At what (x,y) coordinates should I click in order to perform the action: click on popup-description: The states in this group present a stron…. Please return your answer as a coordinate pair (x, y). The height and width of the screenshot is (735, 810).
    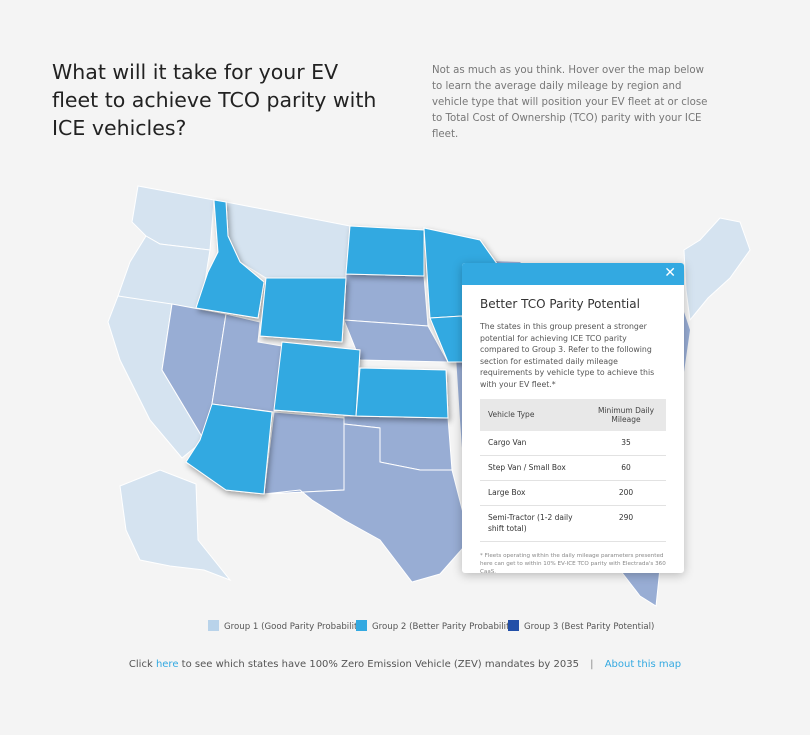
    Looking at the image, I should click on (567, 355).